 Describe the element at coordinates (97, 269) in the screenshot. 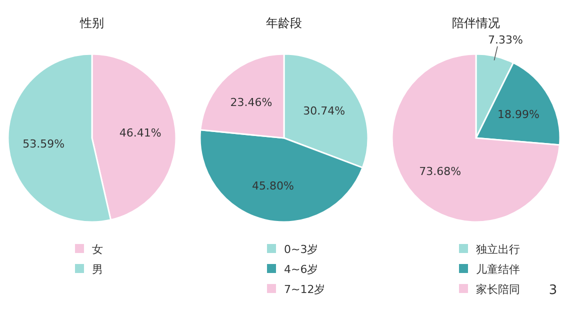

I see `legend-label: 男` at that location.